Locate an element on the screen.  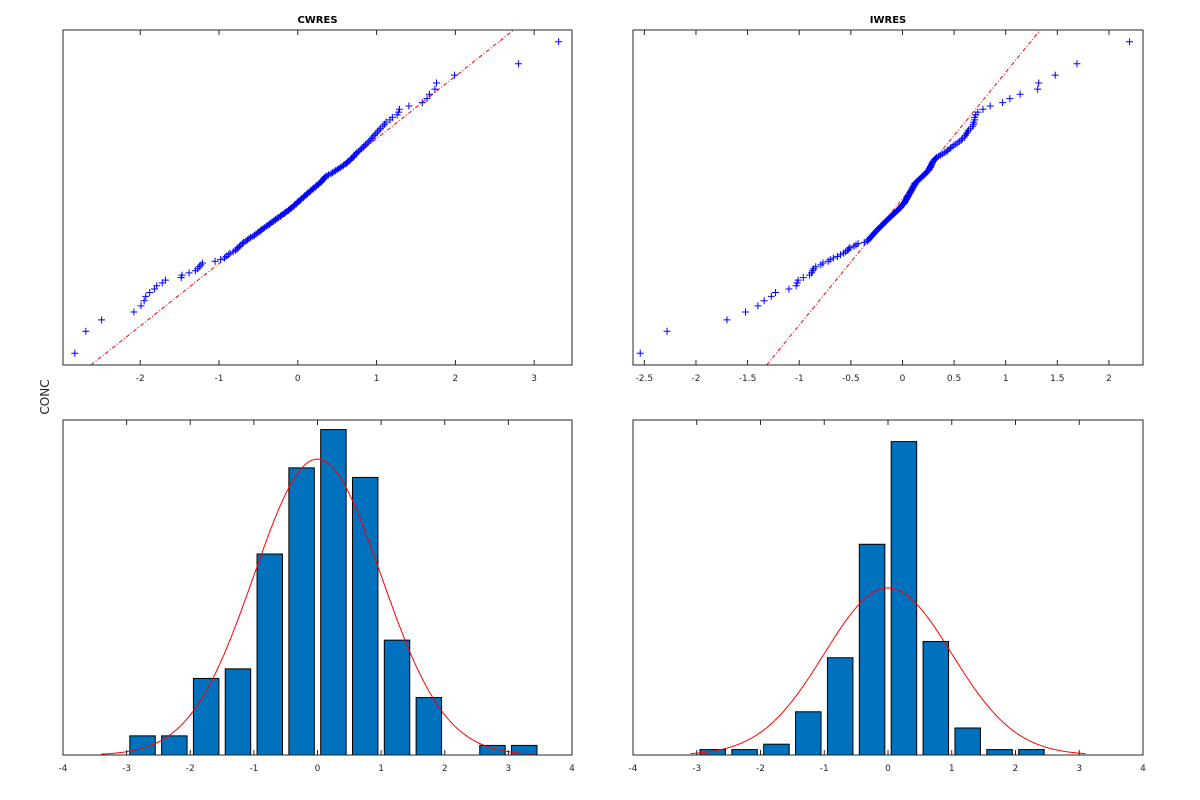
x-tick-label: 1.5 is located at coordinates (1057, 379).